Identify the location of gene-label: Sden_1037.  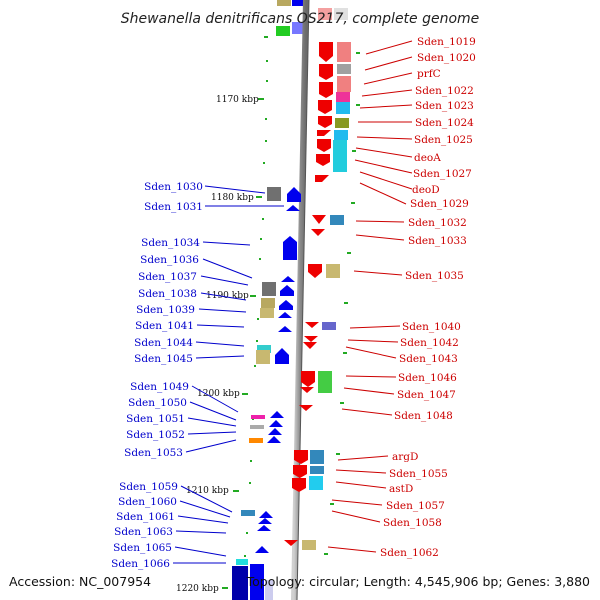
(167, 277).